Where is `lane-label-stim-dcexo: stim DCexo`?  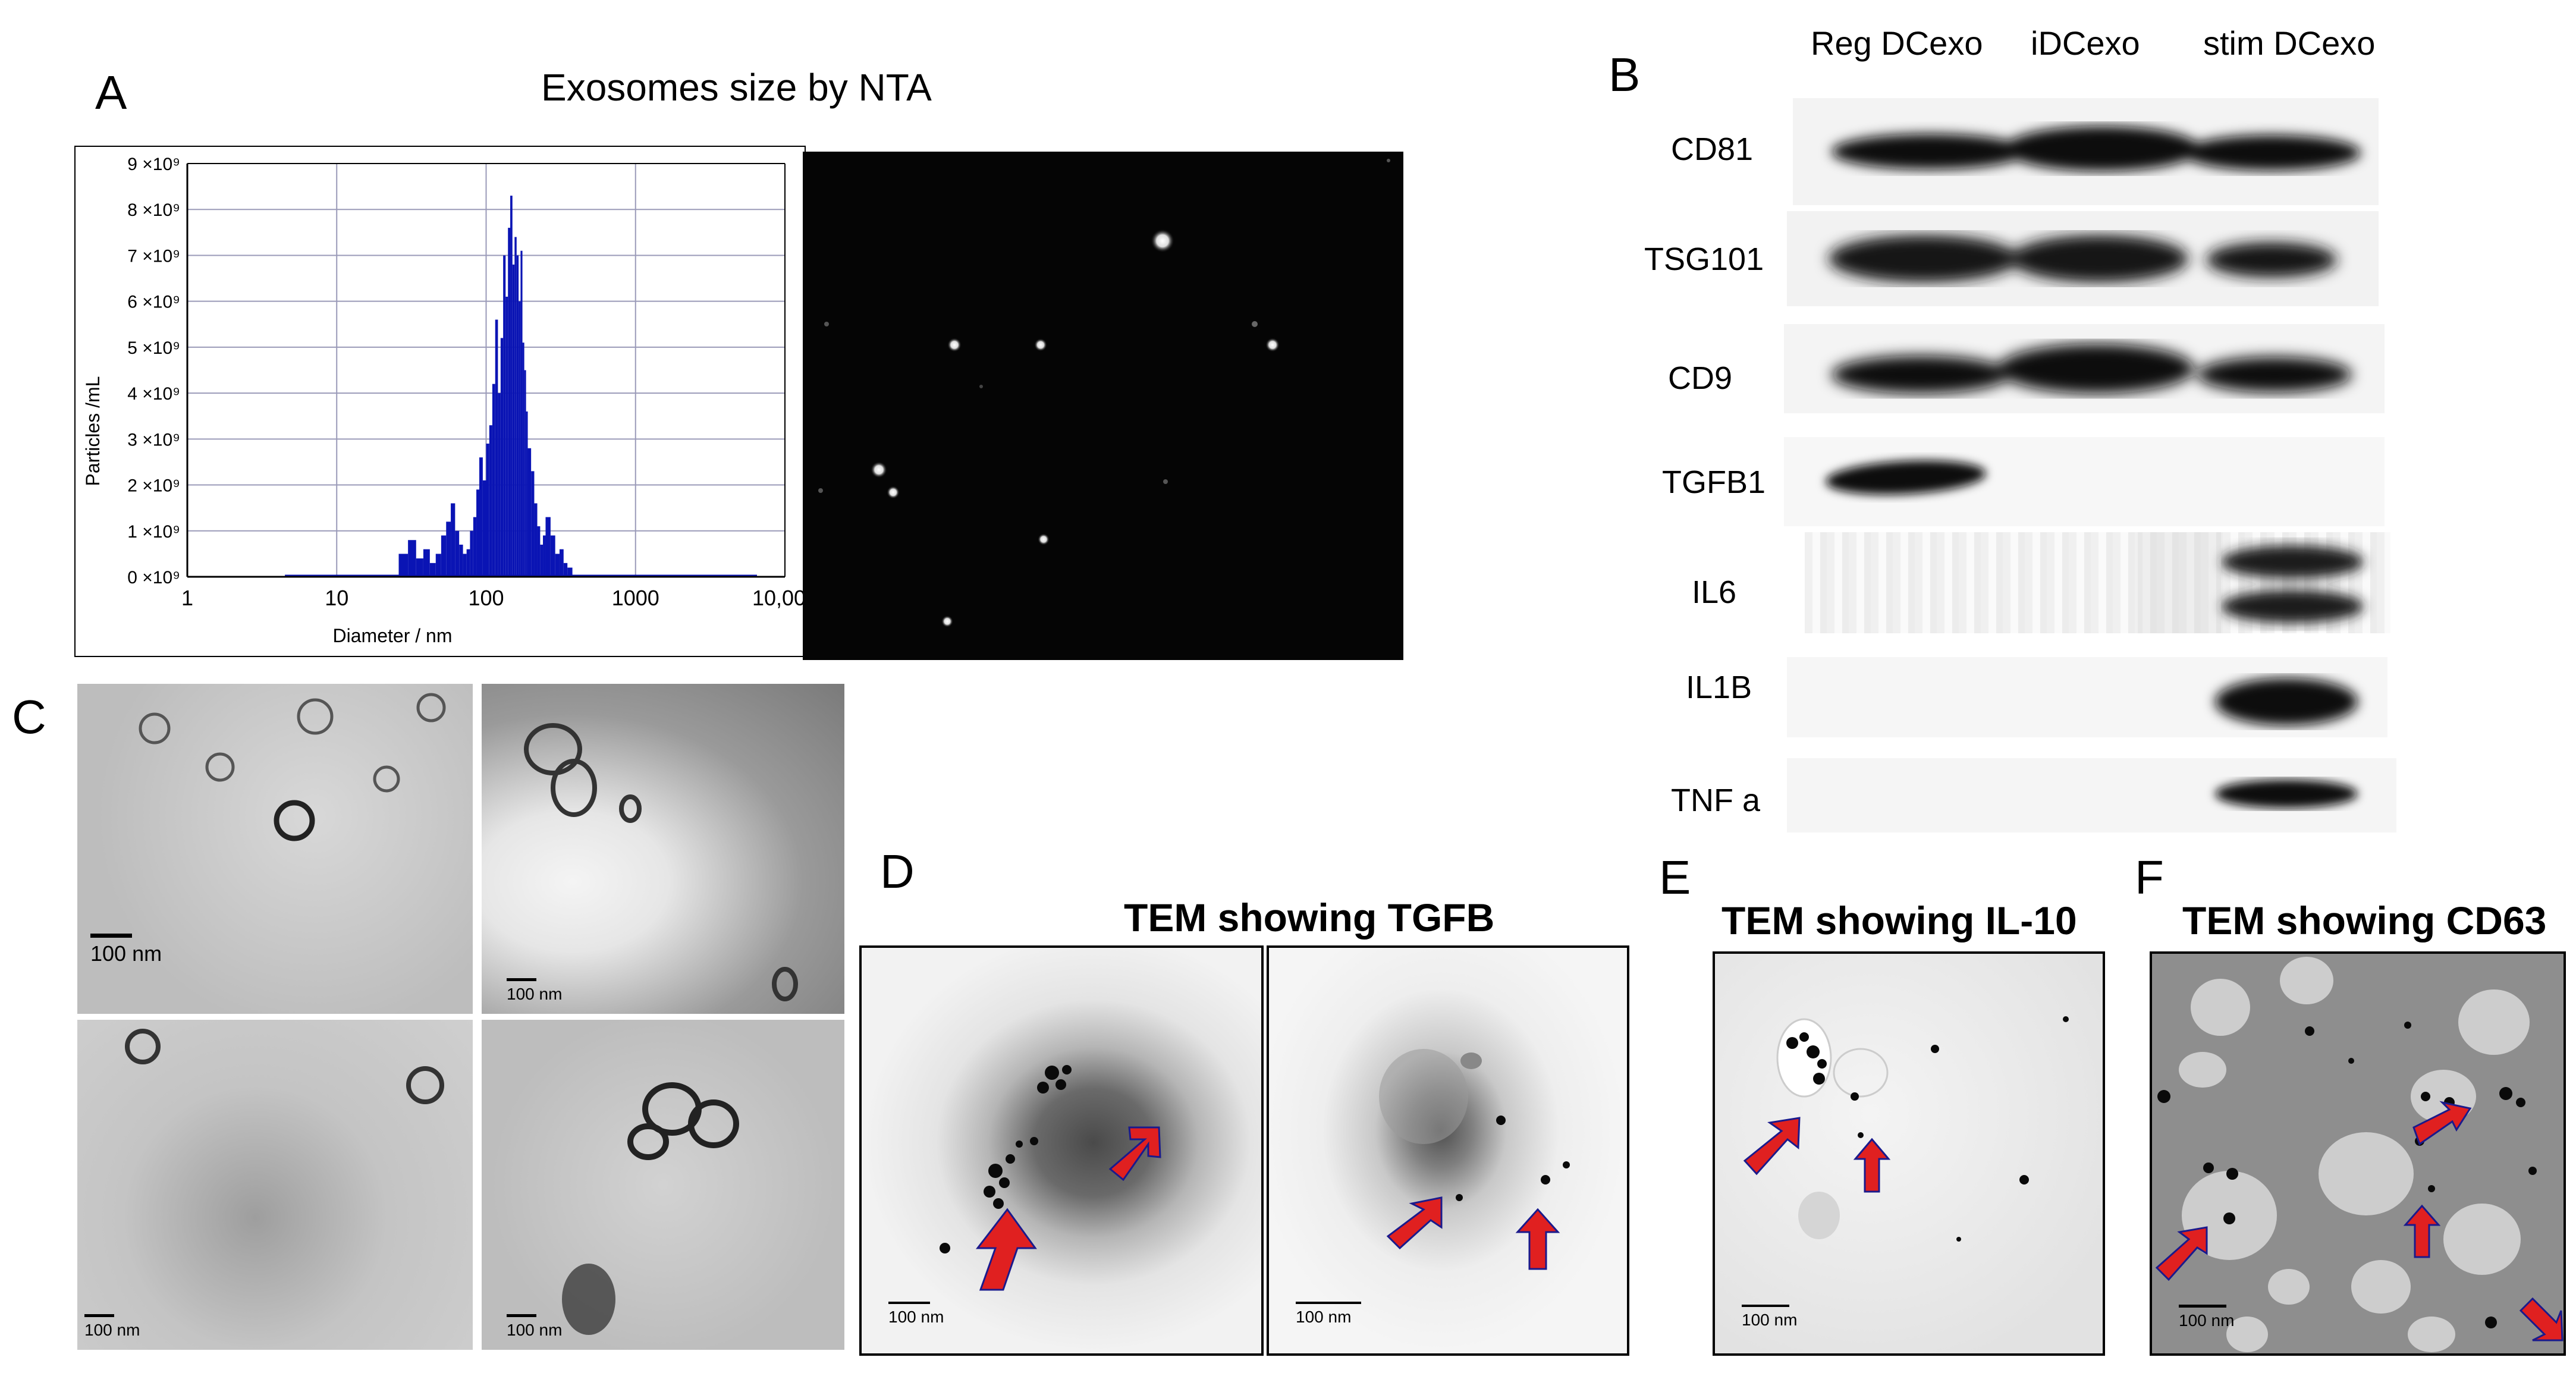
lane-label-stim-dcexo: stim DCexo is located at coordinates (2289, 43).